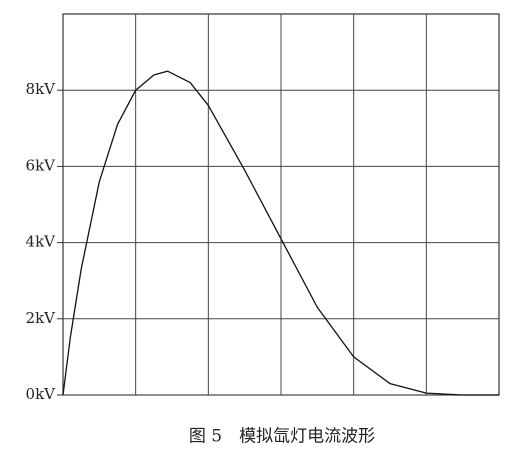 This screenshot has width=515, height=463. I want to click on y-tick-label: 0kV, so click(41, 394).